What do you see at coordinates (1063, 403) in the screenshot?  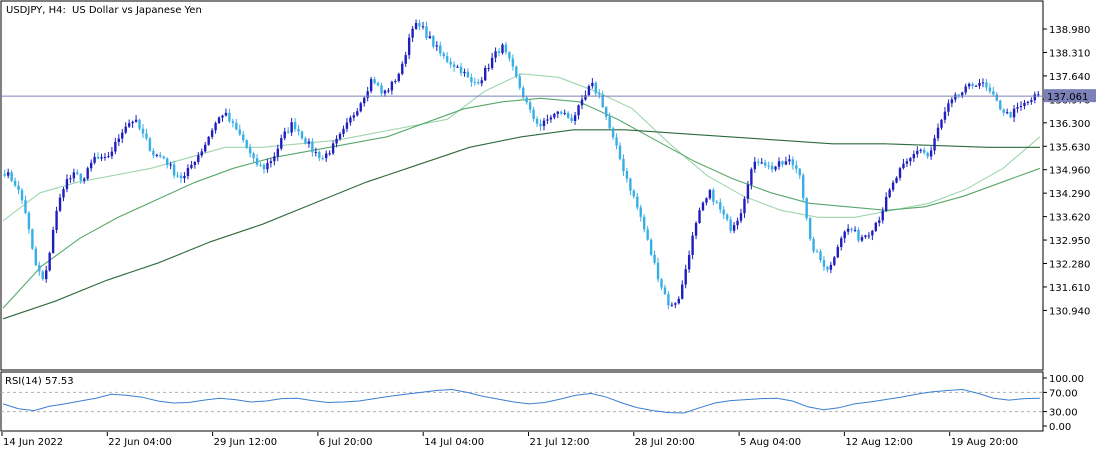 I see `rsi-axis: 100.00 70.00 30.00 0.00` at bounding box center [1063, 403].